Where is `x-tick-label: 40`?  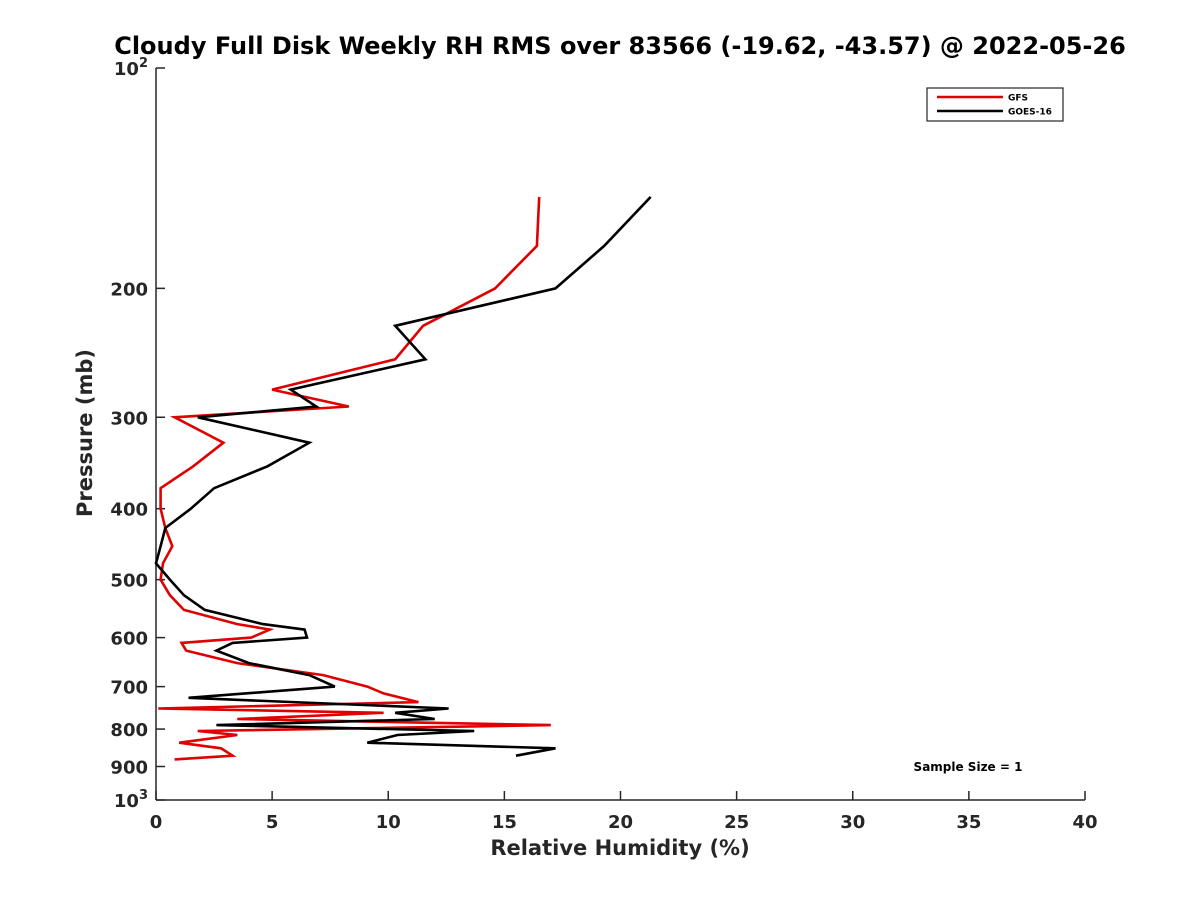 x-tick-label: 40 is located at coordinates (1084, 822).